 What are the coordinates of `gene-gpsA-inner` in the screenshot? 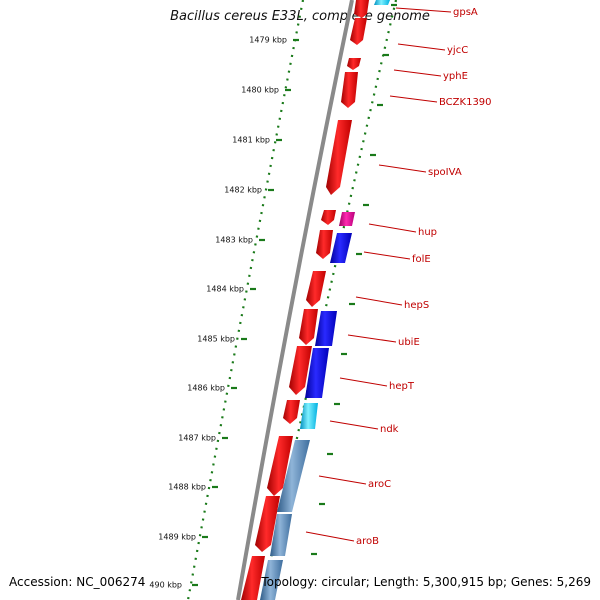 It's located at (382, 2).